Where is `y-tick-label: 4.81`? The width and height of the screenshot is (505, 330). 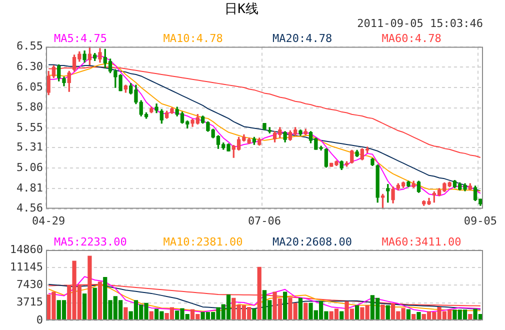
y-tick-label: 4.81 is located at coordinates (29, 187).